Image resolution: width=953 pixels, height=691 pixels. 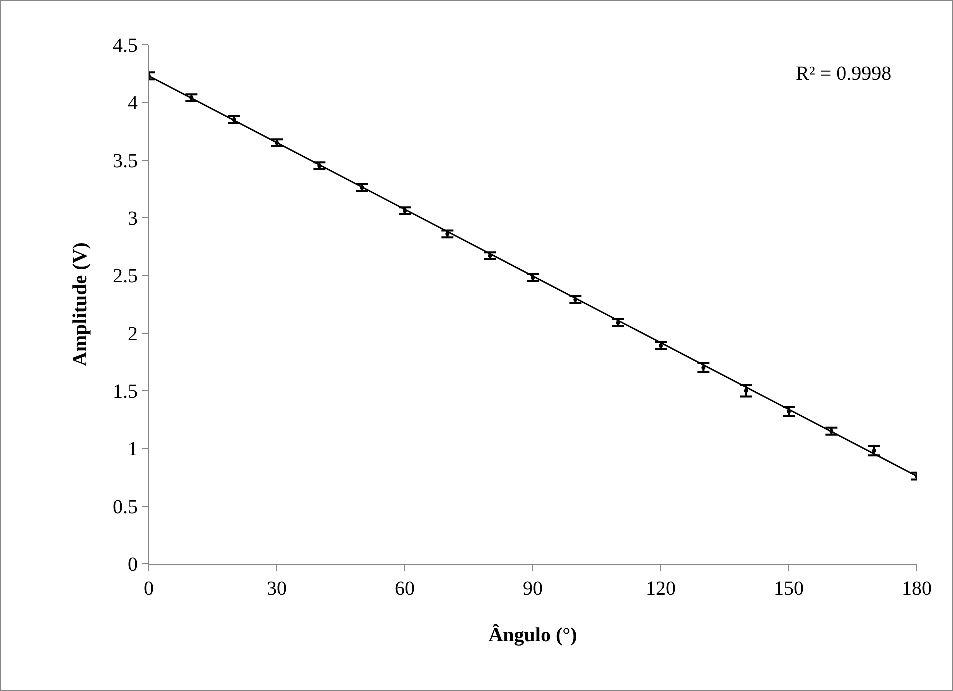 I want to click on y-tick-label: 2.5, so click(x=125, y=277).